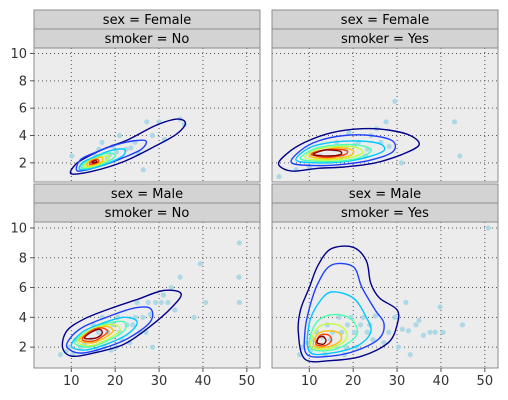 The image size is (508, 400). I want to click on panel-background, so click(147, 115).